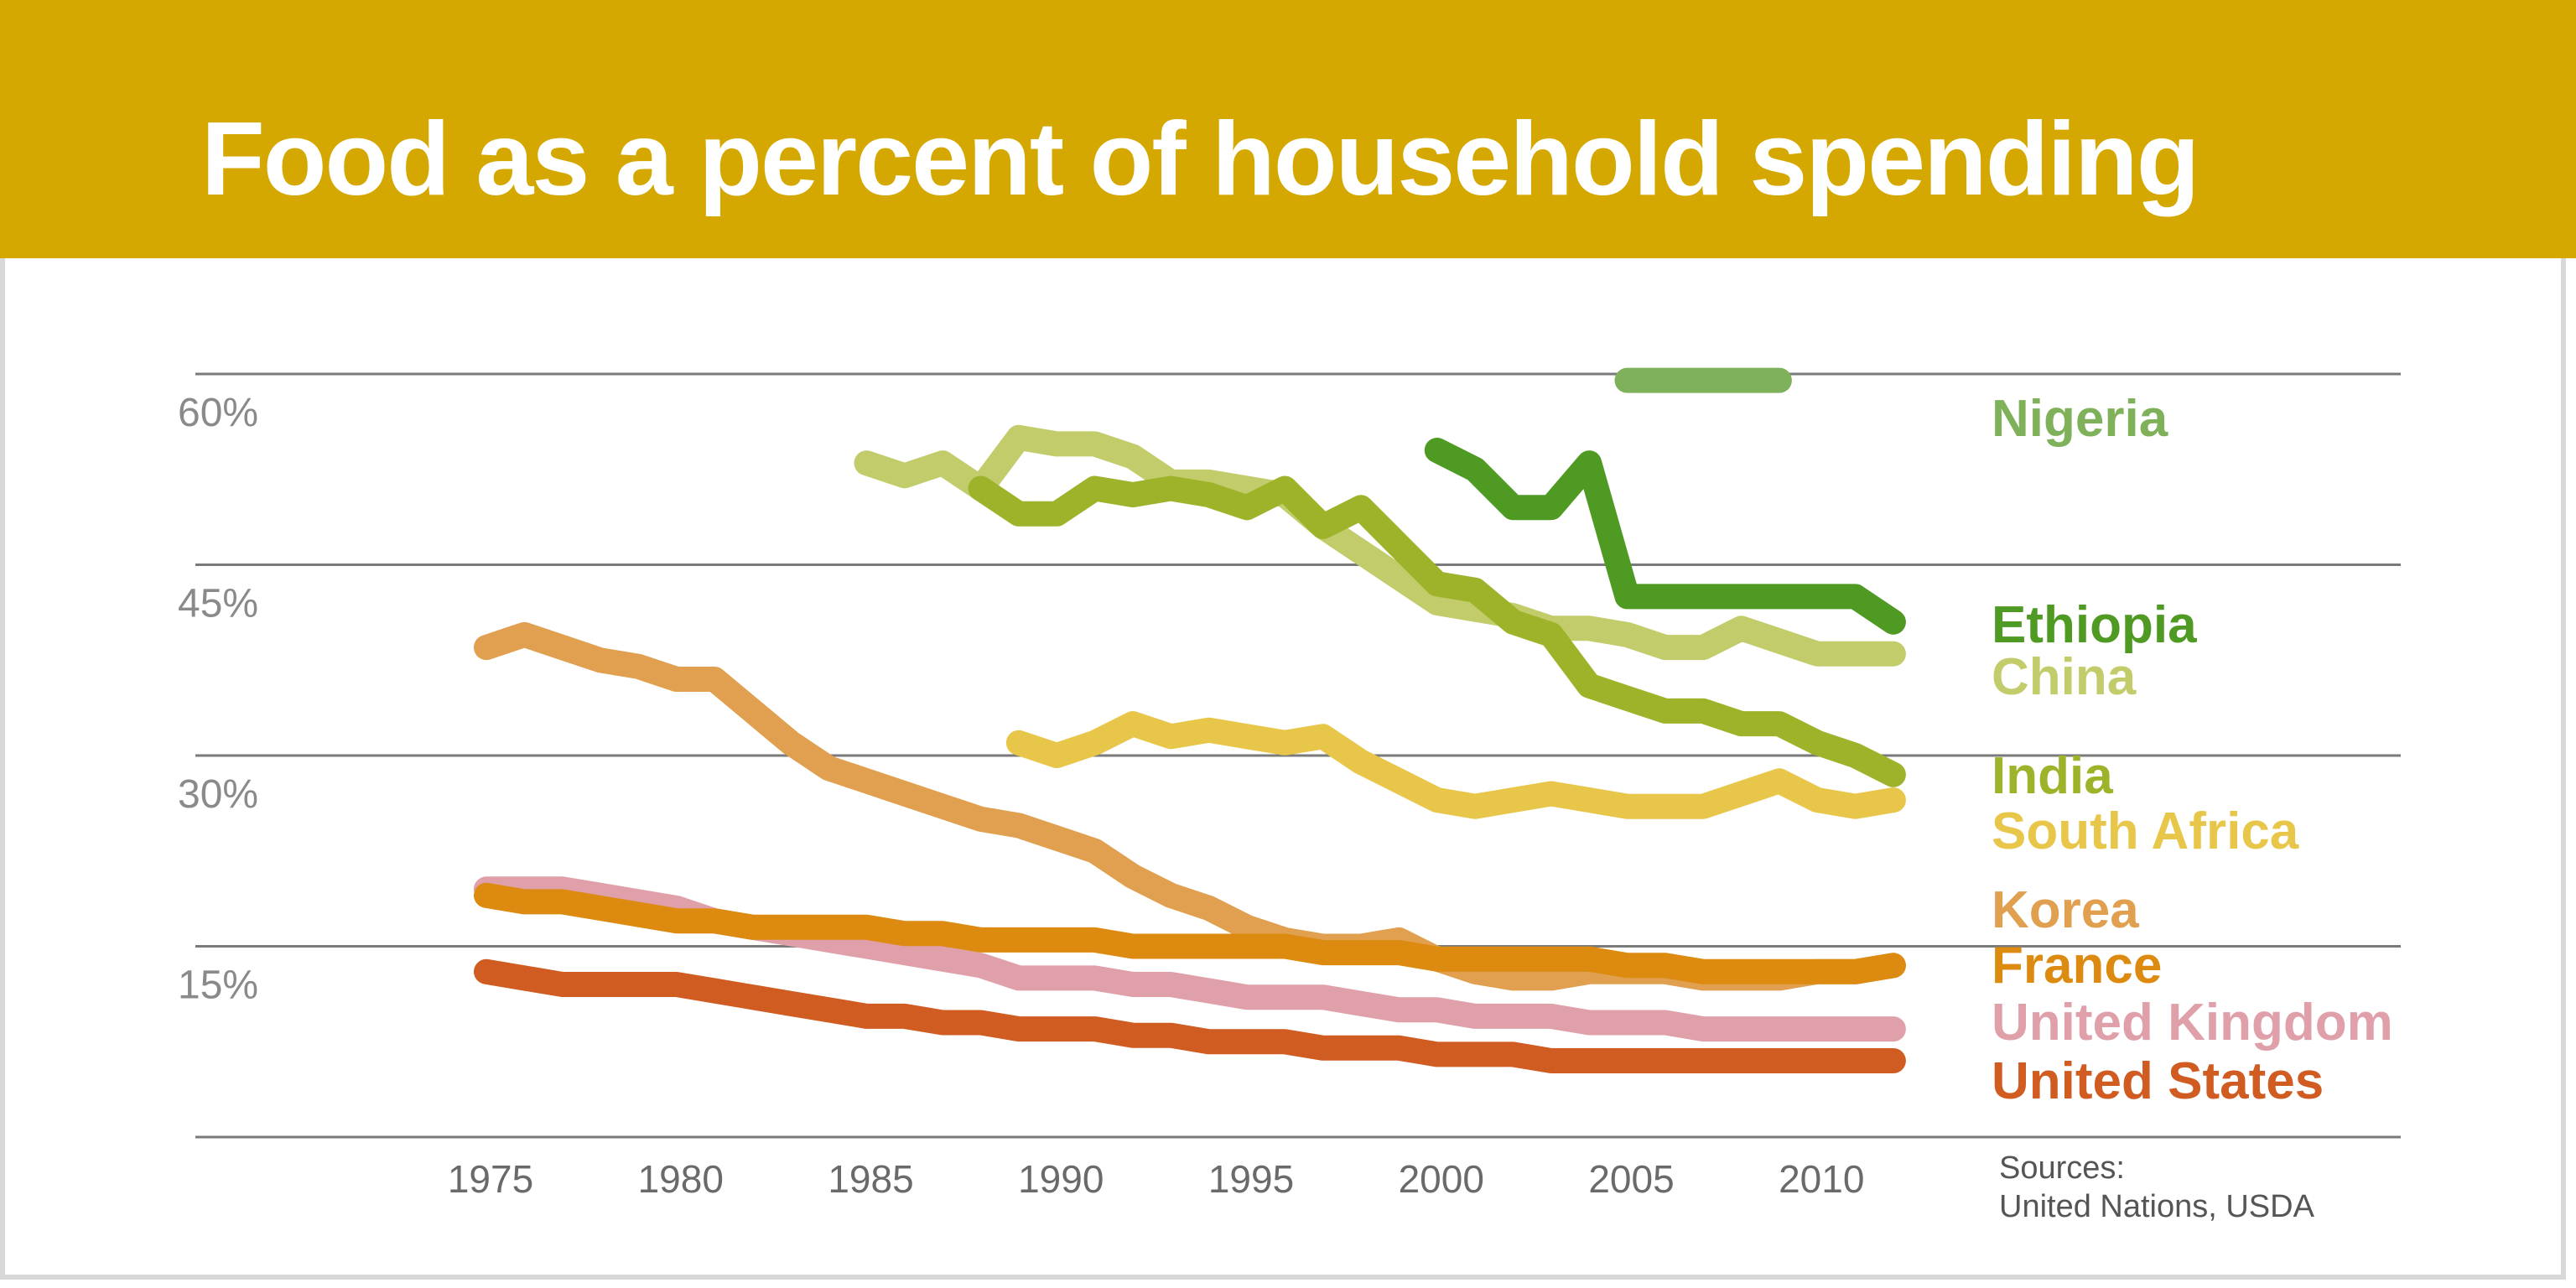 The height and width of the screenshot is (1288, 2576). Describe the element at coordinates (2156, 1206) in the screenshot. I see `source-text: United Nations, USDA` at that location.